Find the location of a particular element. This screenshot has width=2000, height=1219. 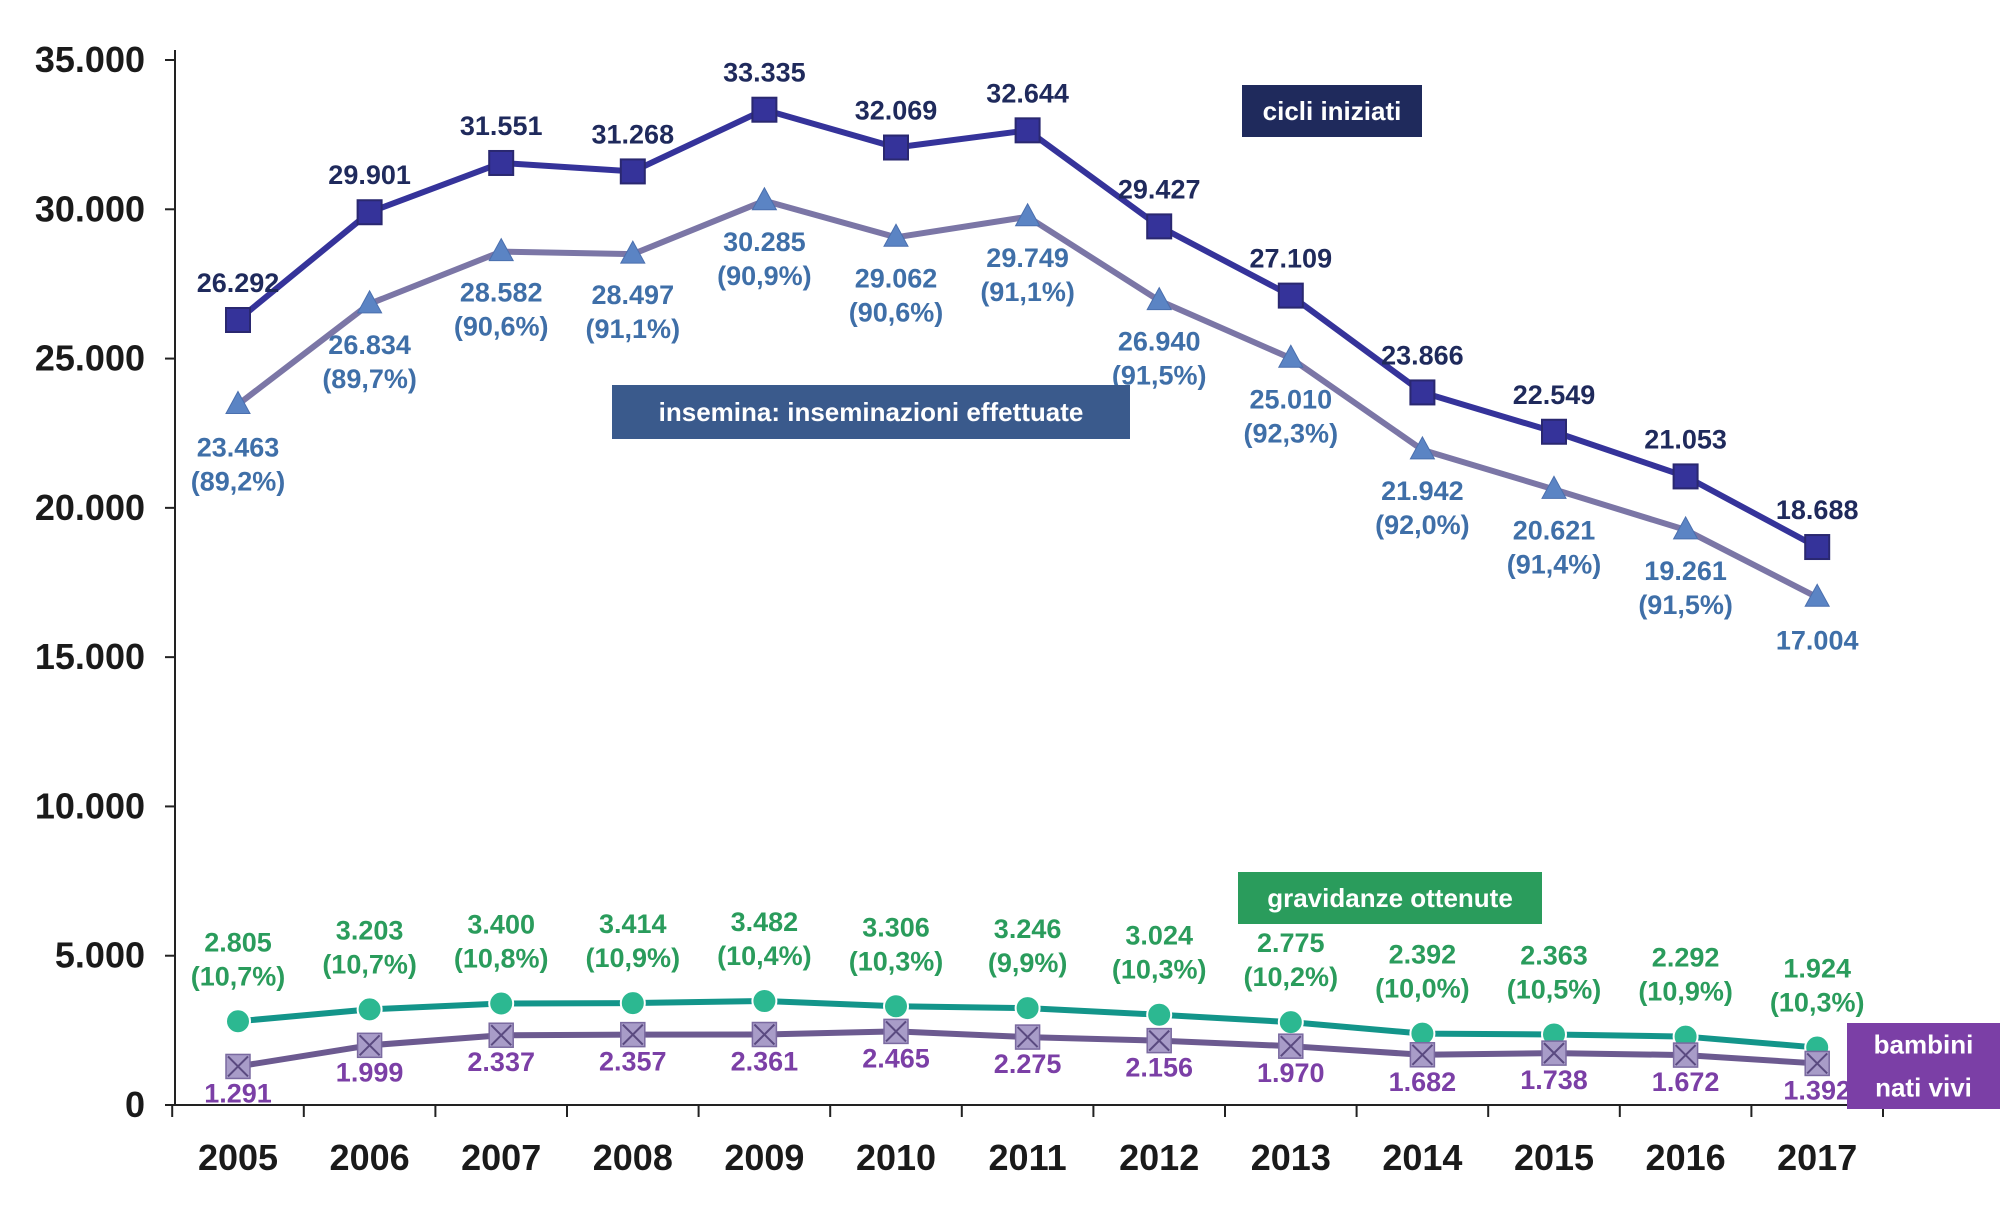

data-label-inseminazioni: 29.062 is located at coordinates (896, 278).